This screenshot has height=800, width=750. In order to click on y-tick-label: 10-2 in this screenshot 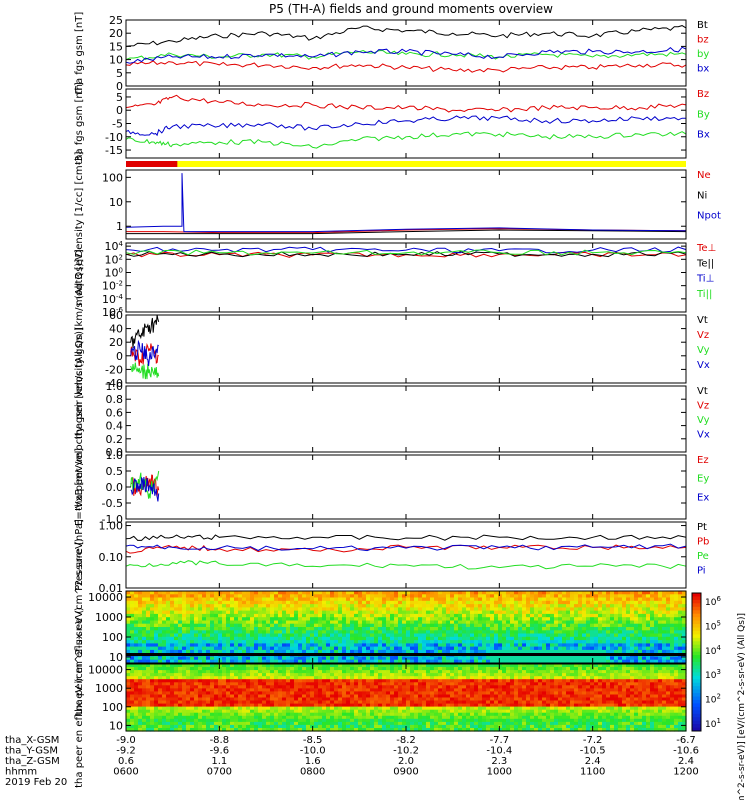, I will do `click(112, 286)`.